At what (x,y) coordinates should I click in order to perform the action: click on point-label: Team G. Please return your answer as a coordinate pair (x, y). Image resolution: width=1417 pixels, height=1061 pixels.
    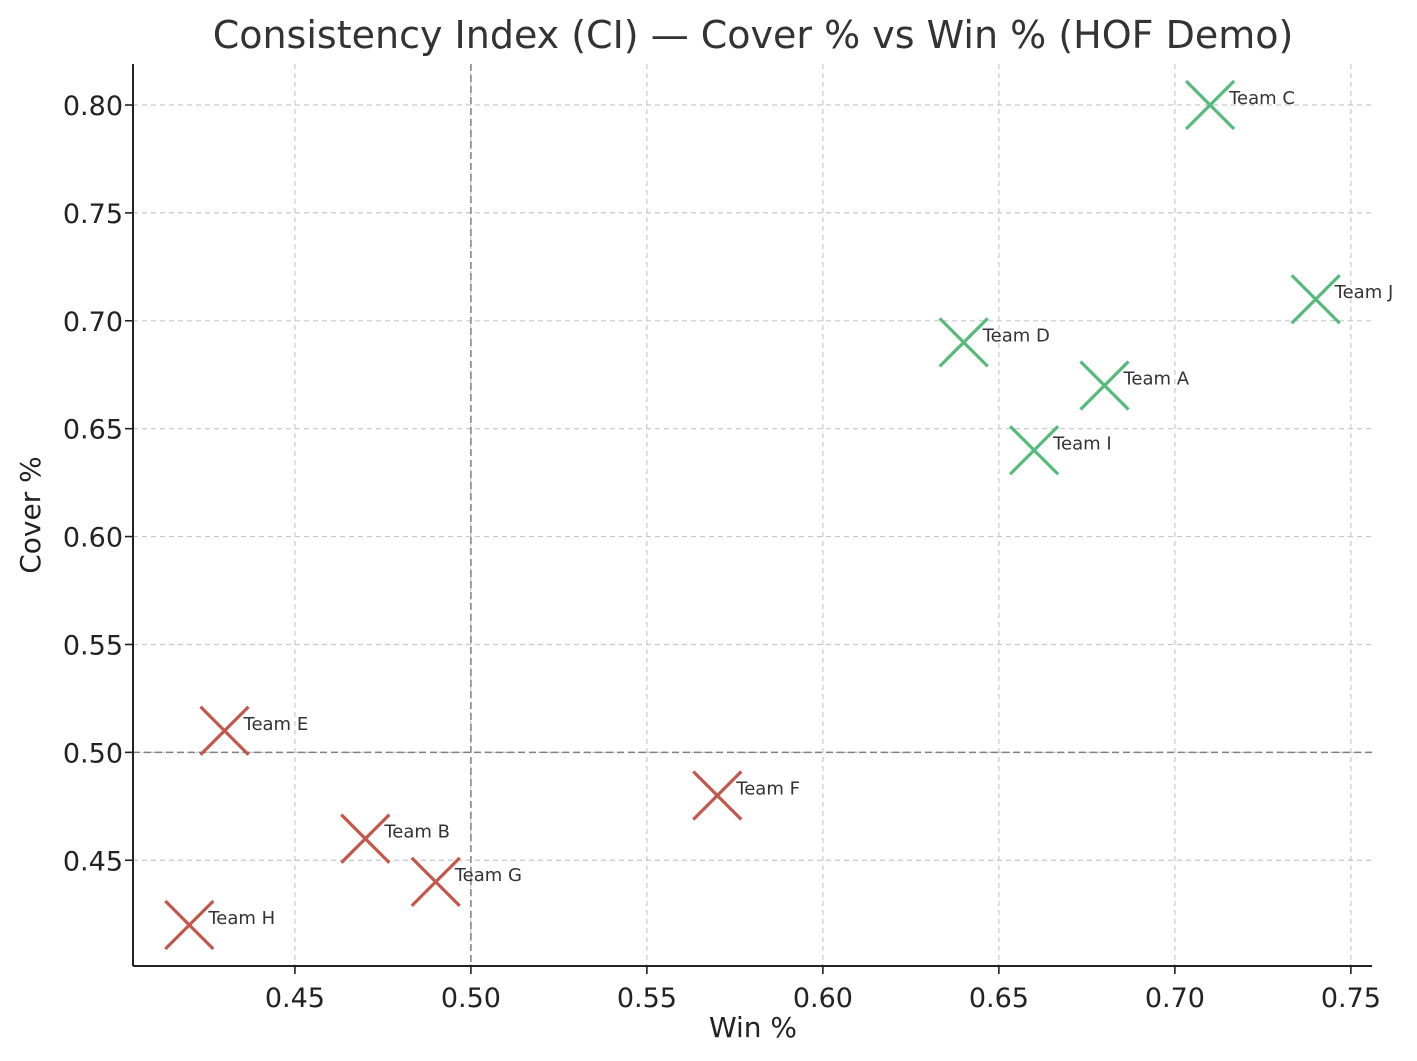
    Looking at the image, I should click on (488, 875).